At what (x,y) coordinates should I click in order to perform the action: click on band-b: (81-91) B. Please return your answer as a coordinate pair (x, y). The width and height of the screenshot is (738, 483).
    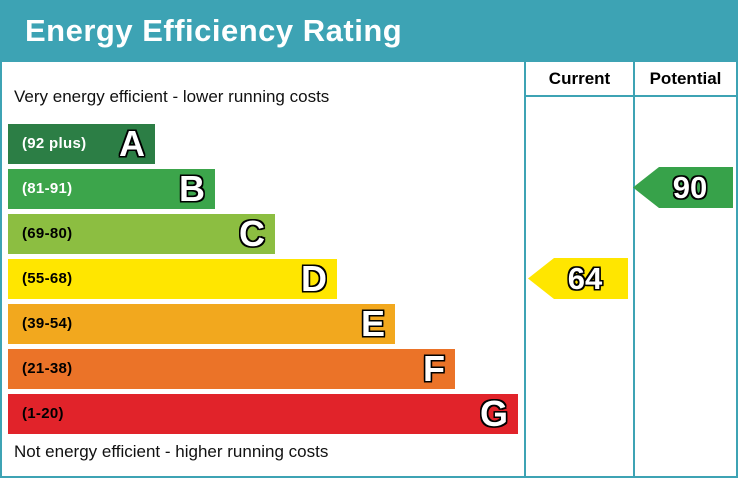
    Looking at the image, I should click on (111, 189).